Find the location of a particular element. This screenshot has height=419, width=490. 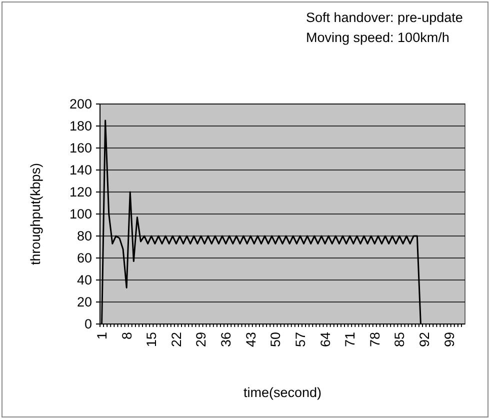

y-tick-label: 40 is located at coordinates (84, 280).